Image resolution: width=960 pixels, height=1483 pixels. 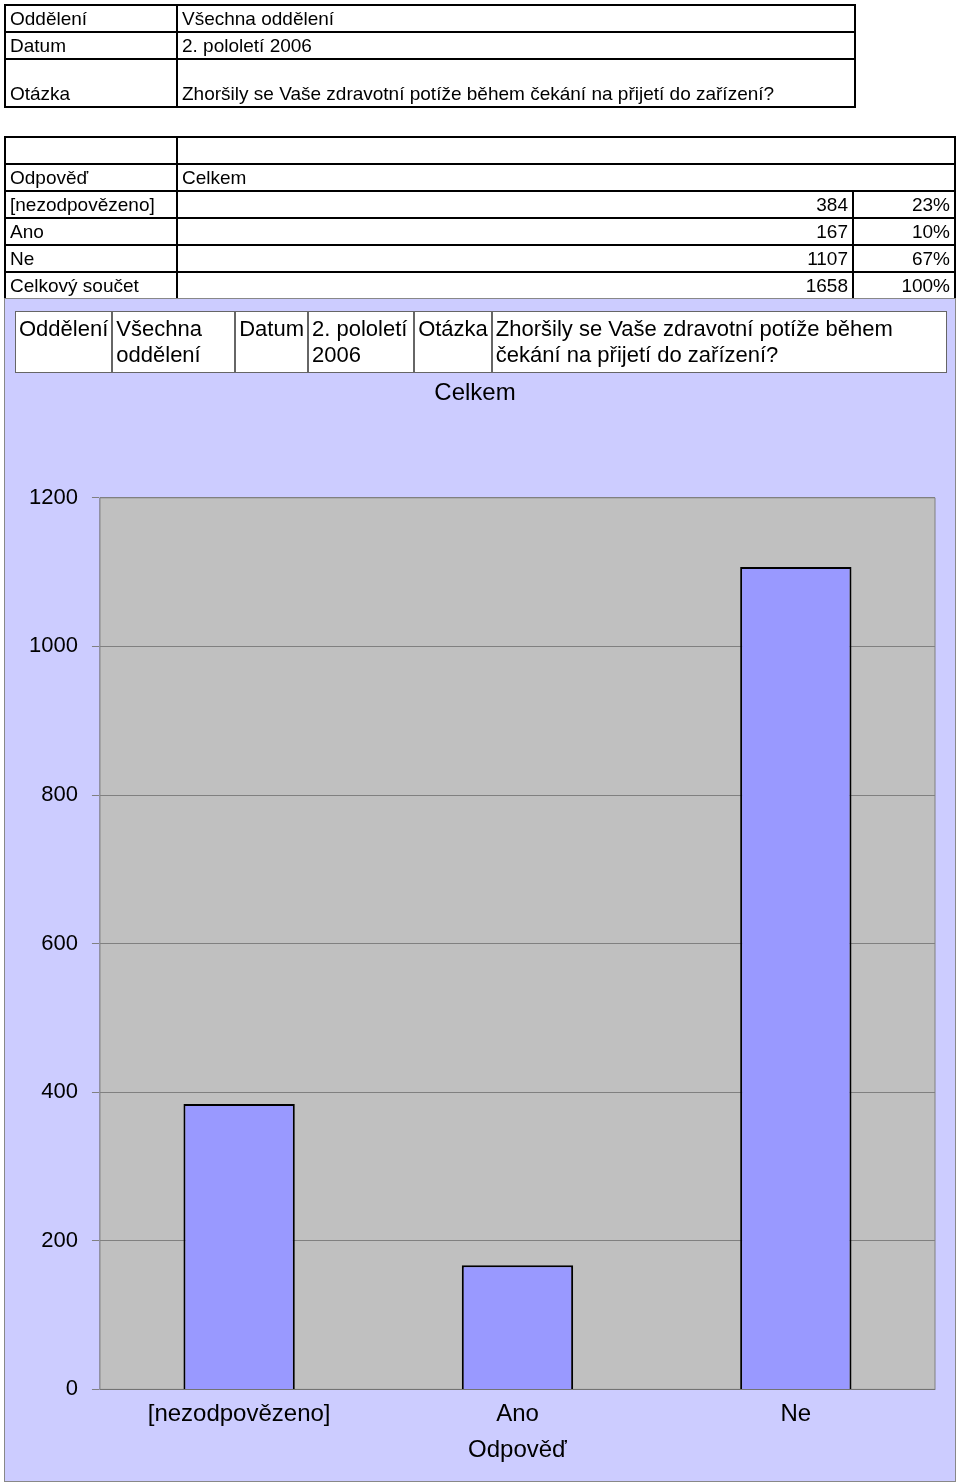 I want to click on y-tick-label: 1200, so click(x=53, y=496).